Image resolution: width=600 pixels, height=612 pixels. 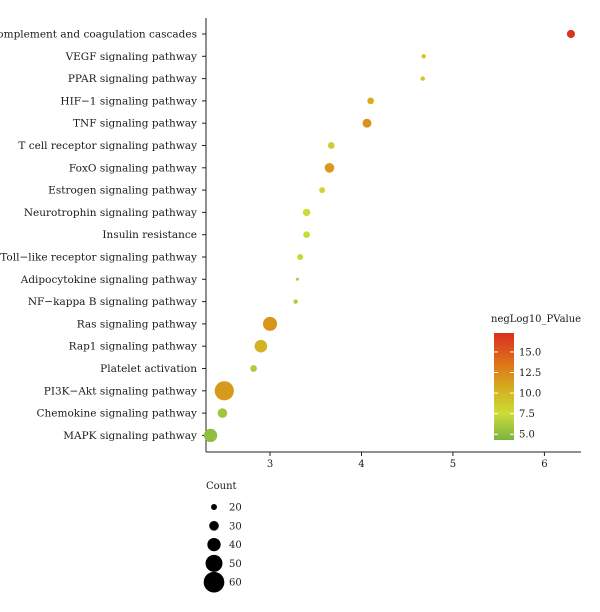 I want to click on category-label: PPAR signaling pathway, so click(x=132, y=79).